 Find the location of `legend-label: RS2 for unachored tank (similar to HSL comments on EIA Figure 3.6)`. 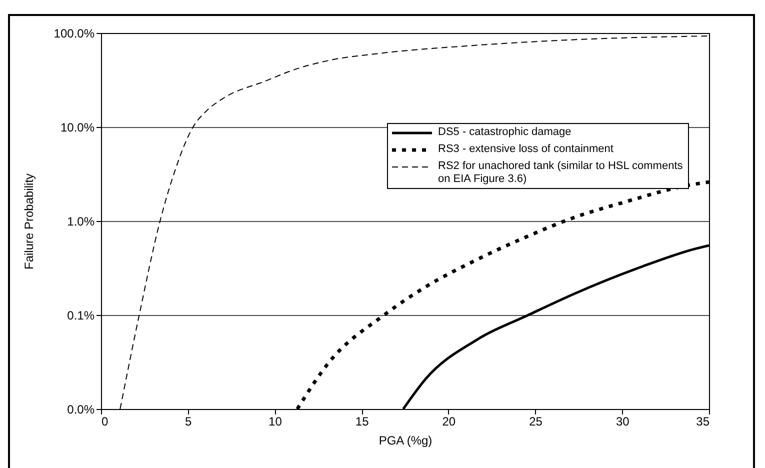

legend-label: RS2 for unachored tank (similar to HSL comments on EIA Figure 3.6) is located at coordinates (561, 173).